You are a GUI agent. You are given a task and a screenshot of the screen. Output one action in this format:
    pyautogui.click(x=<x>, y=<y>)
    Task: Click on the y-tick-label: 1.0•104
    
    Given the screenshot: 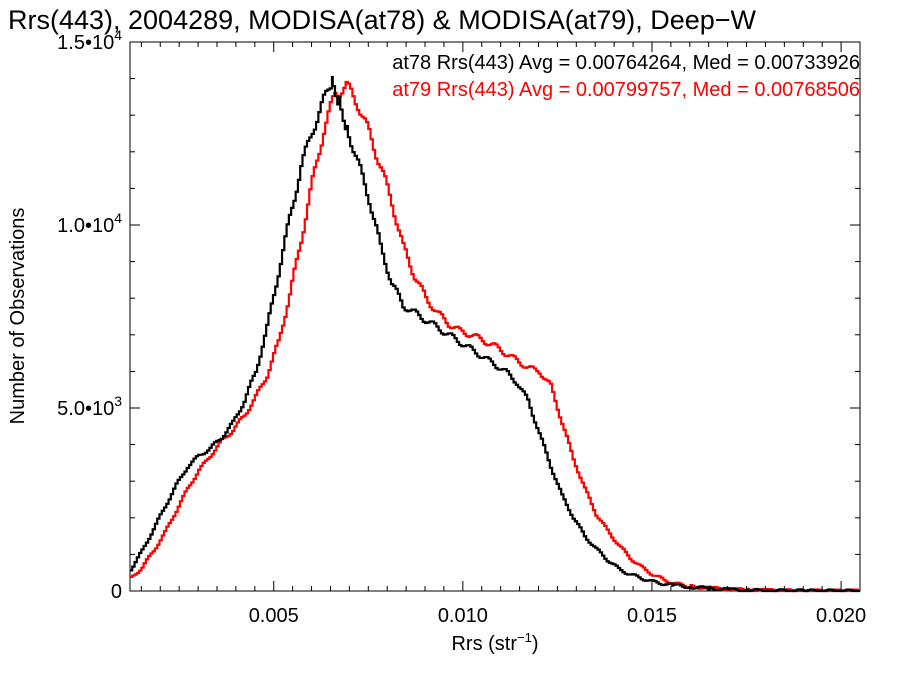 What is the action you would take?
    pyautogui.click(x=89, y=223)
    